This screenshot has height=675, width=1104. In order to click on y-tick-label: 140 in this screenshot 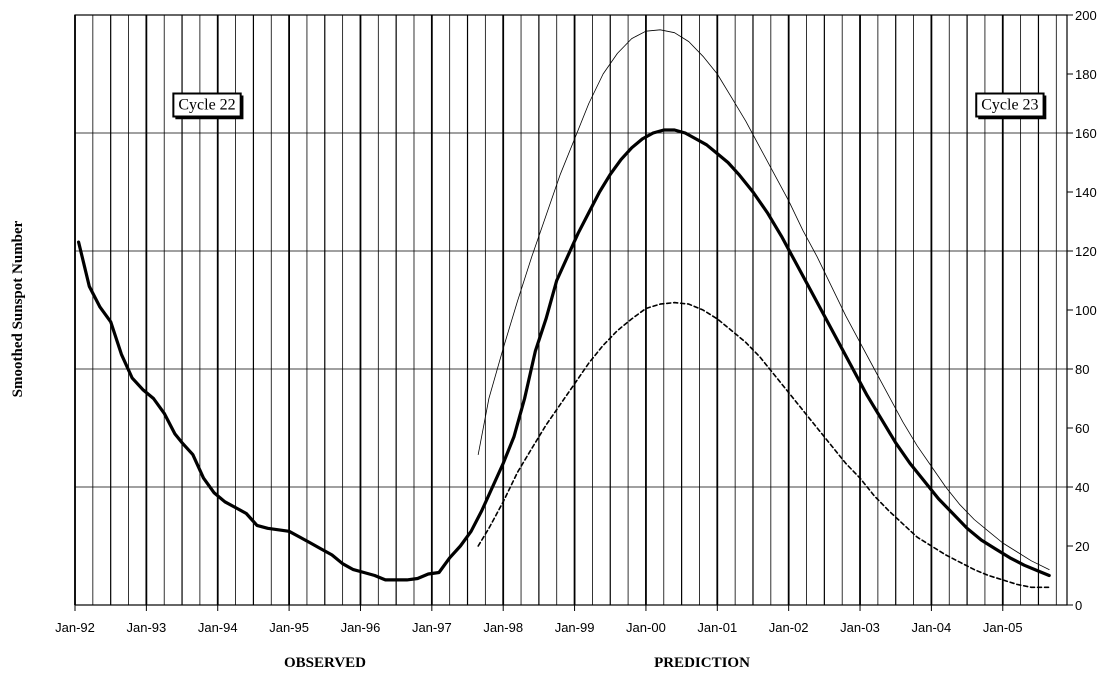, I will do `click(1086, 192)`.